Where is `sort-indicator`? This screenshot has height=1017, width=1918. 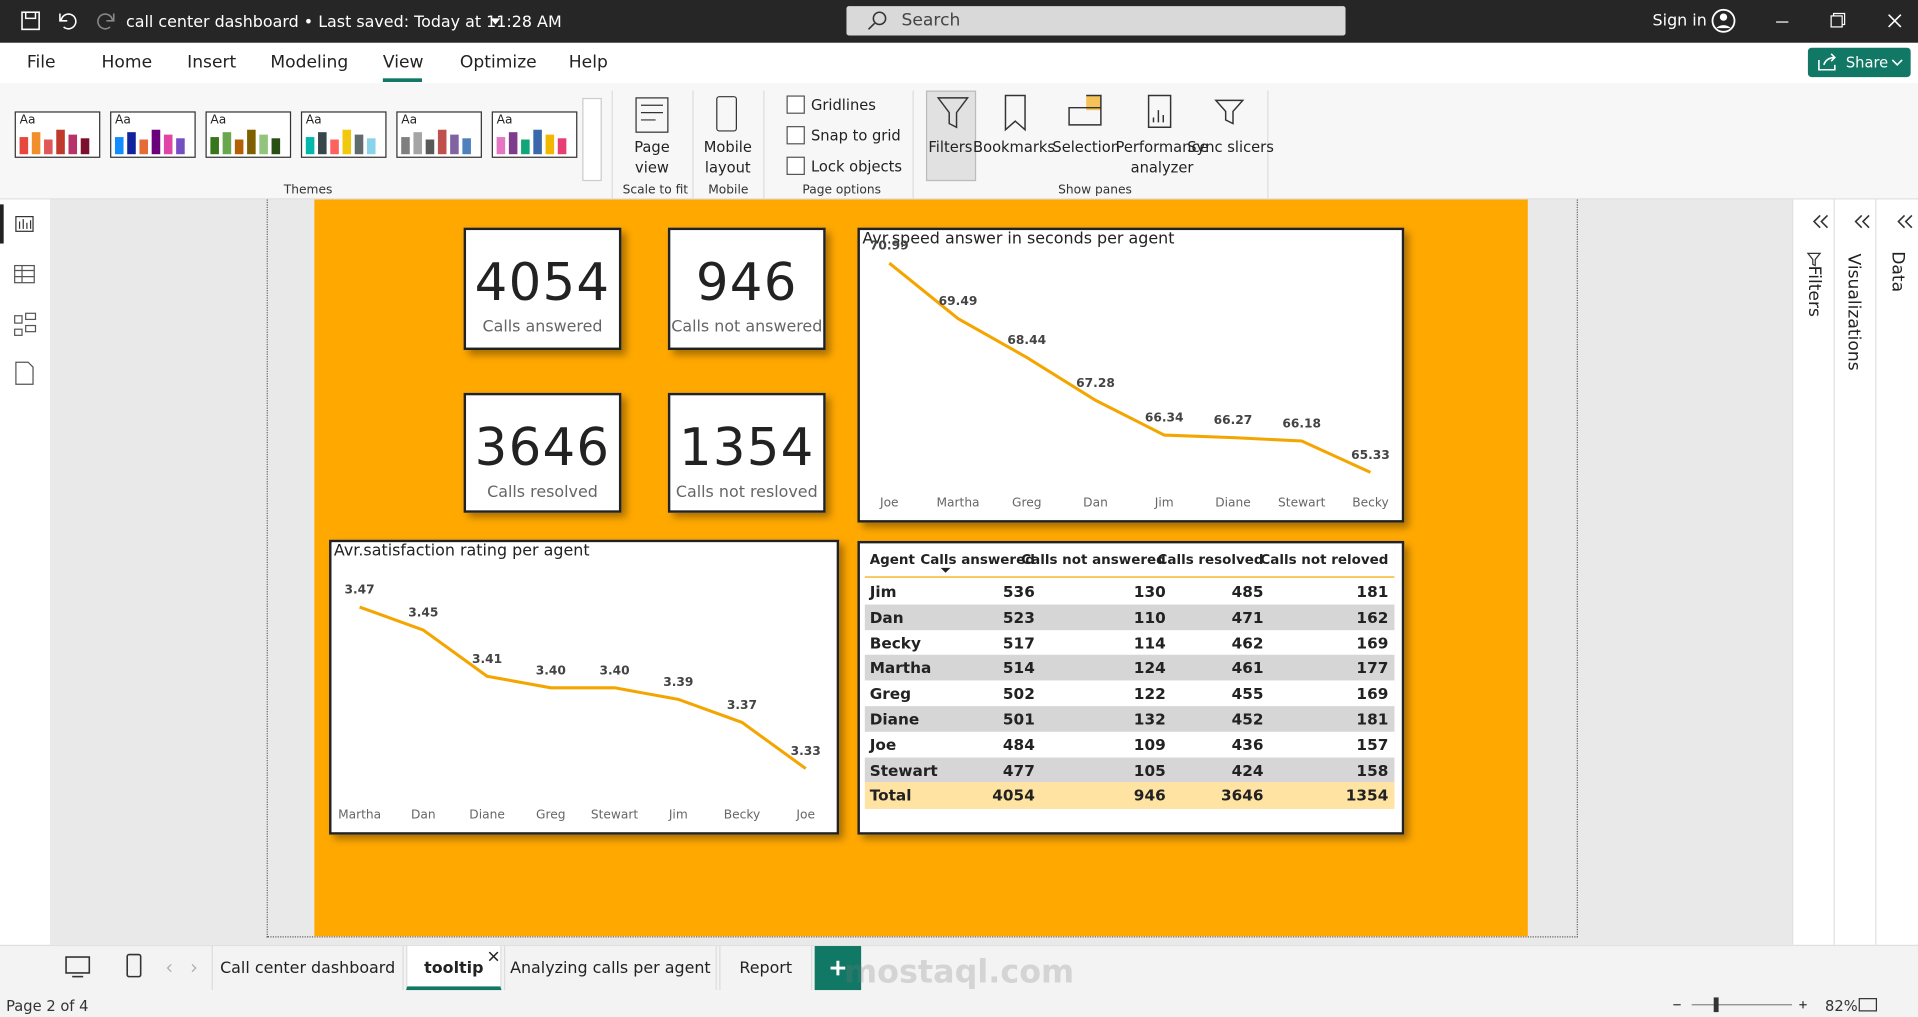 sort-indicator is located at coordinates (945, 570).